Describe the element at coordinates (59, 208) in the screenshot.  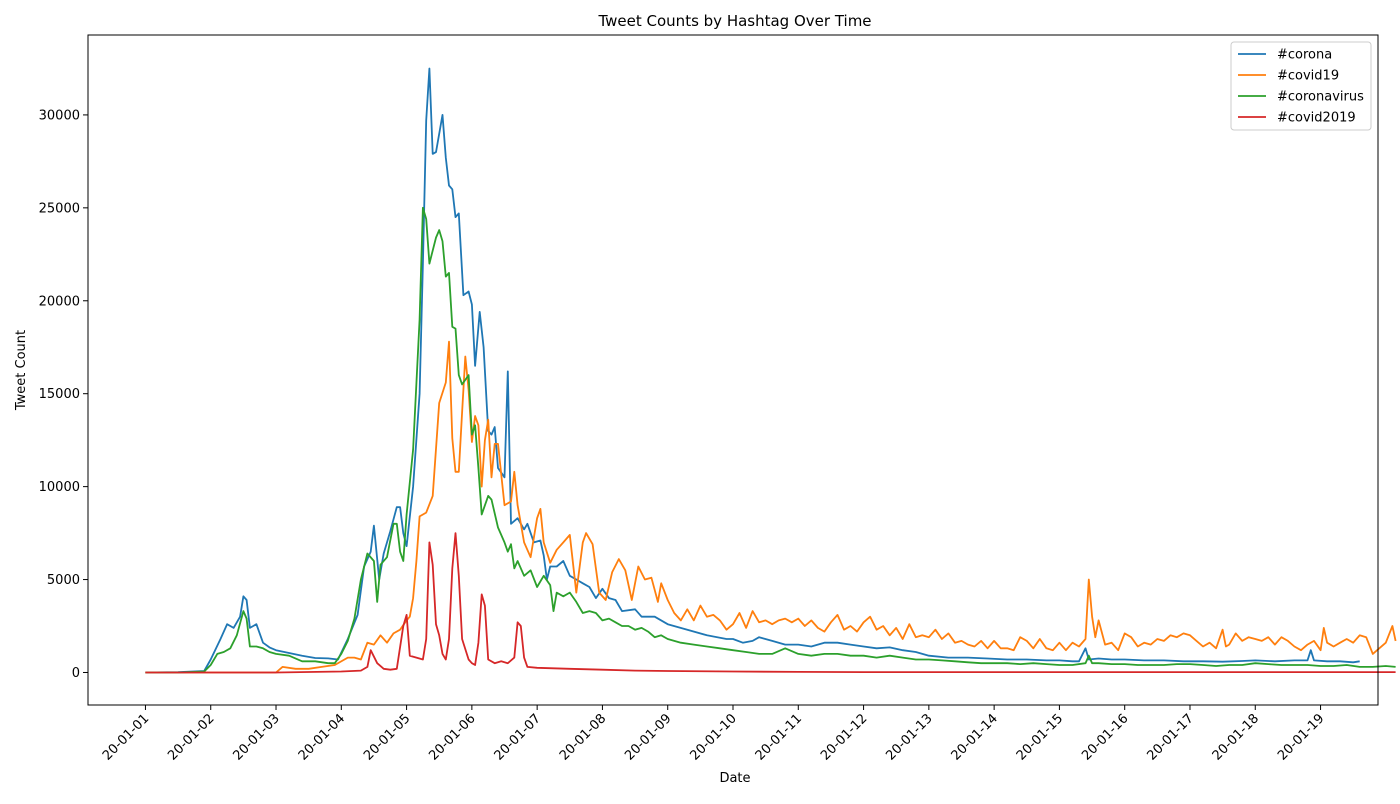
I see `y-tick-label: 25000` at that location.